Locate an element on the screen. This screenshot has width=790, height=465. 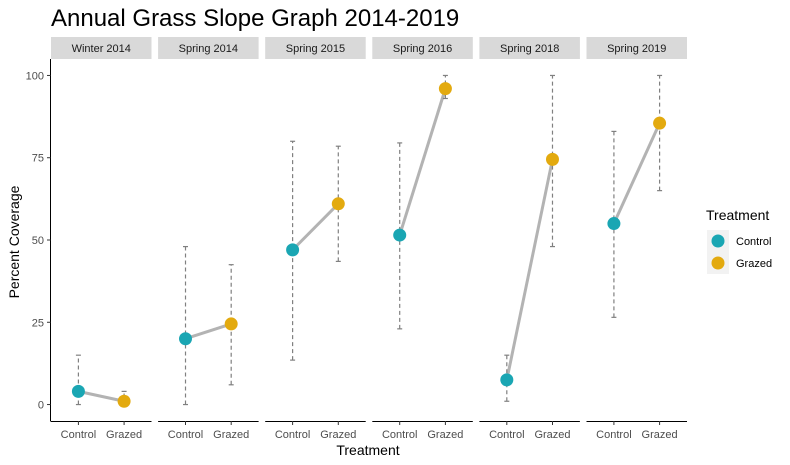
legend: Treatment Control Grazed is located at coordinates (739, 240).